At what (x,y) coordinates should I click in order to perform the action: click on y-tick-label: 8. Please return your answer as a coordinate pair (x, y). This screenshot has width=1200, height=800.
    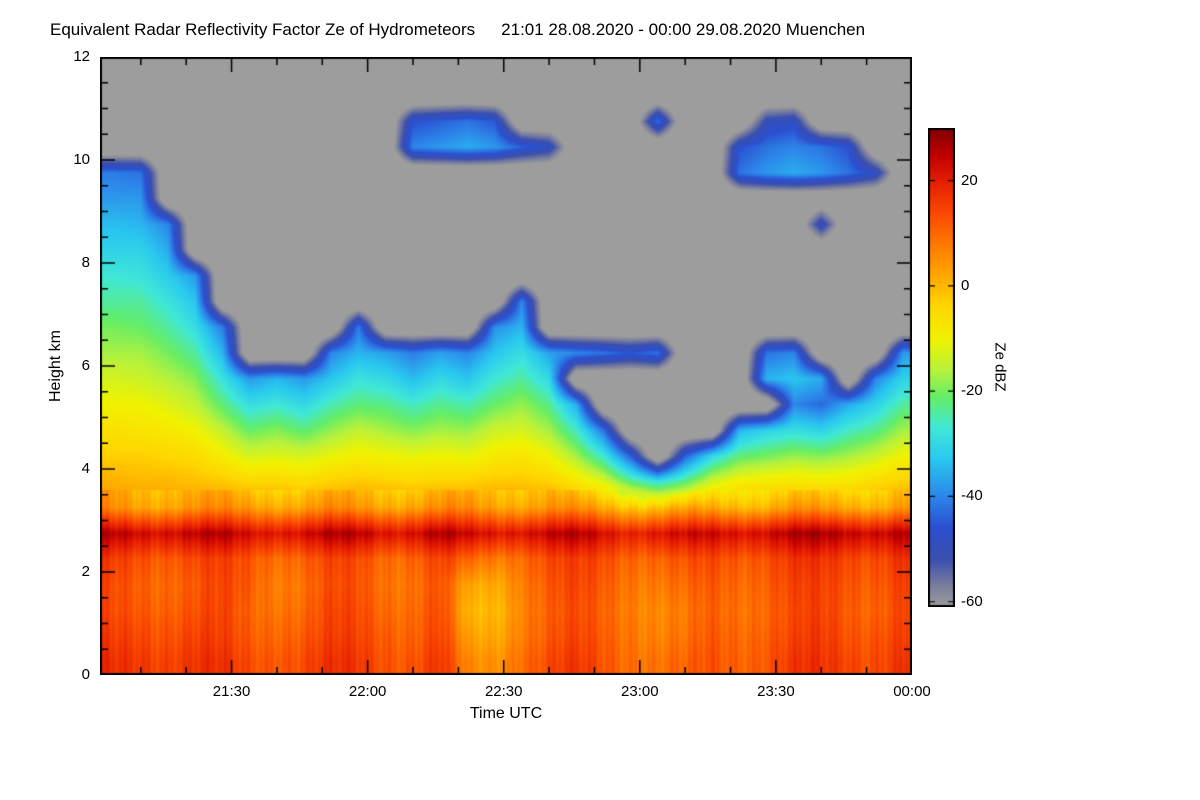
    Looking at the image, I should click on (85, 262).